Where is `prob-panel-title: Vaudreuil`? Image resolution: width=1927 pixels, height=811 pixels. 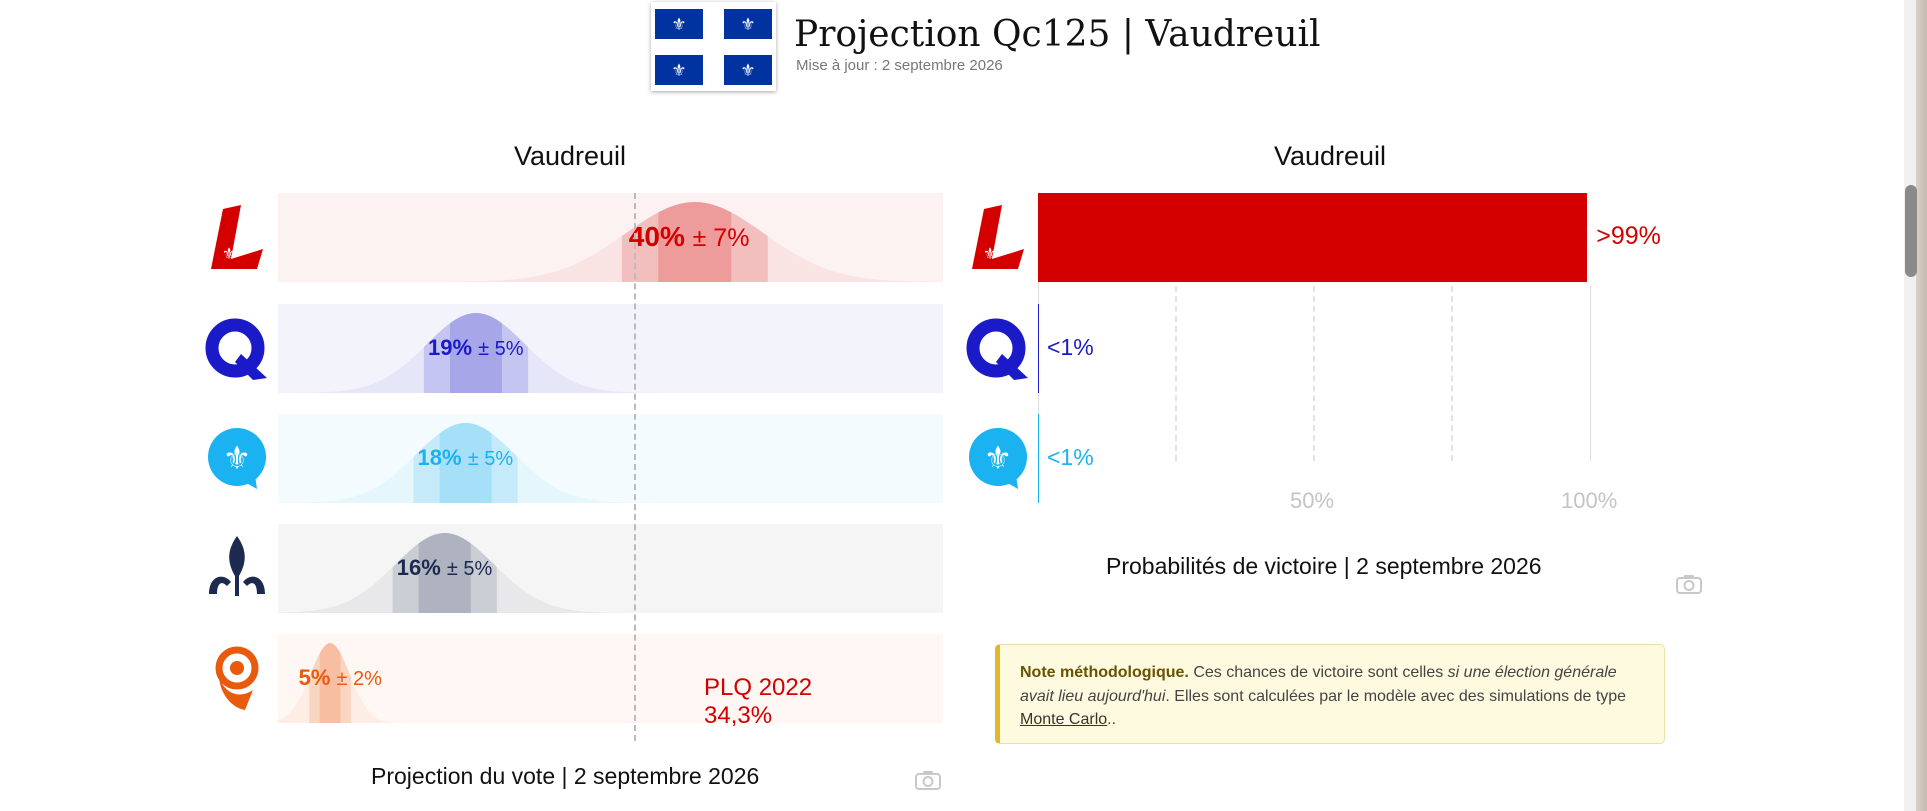
prob-panel-title: Vaudreuil is located at coordinates (1330, 156).